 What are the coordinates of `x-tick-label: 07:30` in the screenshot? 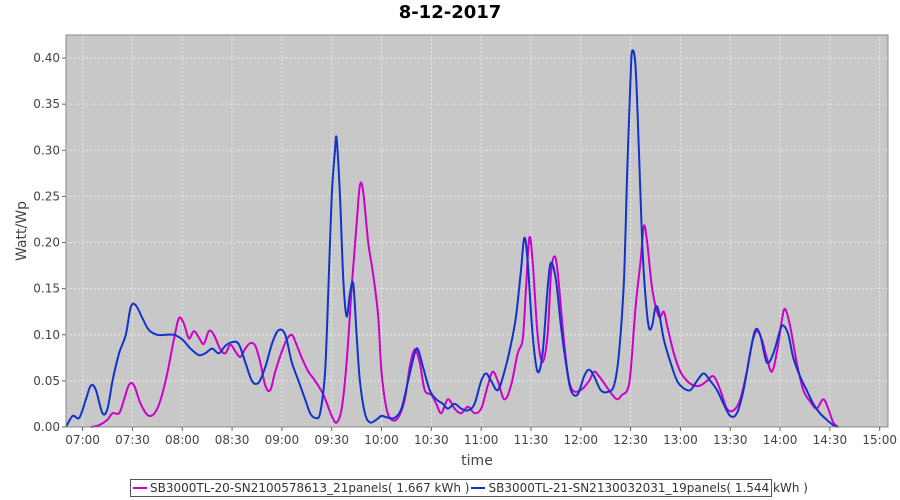 It's located at (132, 440).